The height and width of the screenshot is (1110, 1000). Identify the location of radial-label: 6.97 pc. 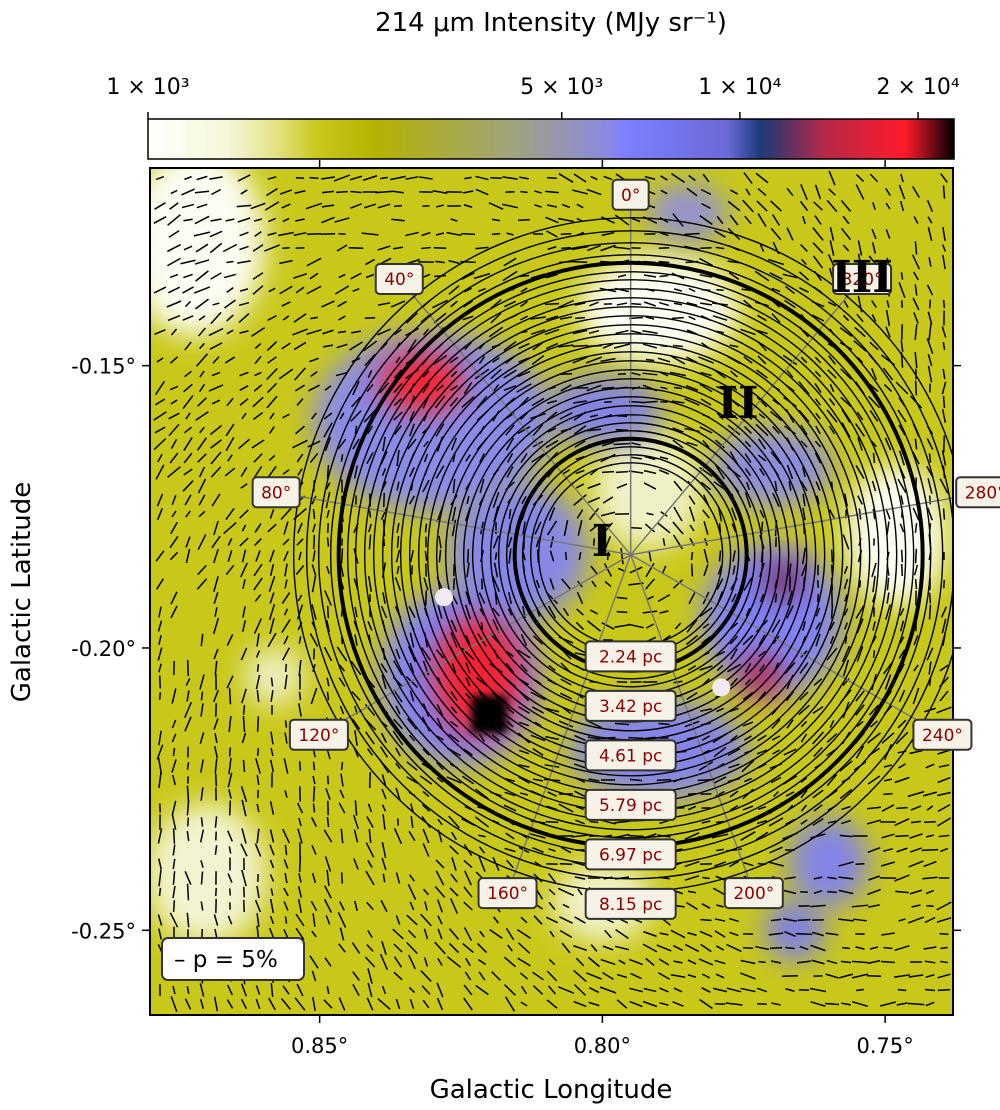
(630, 854).